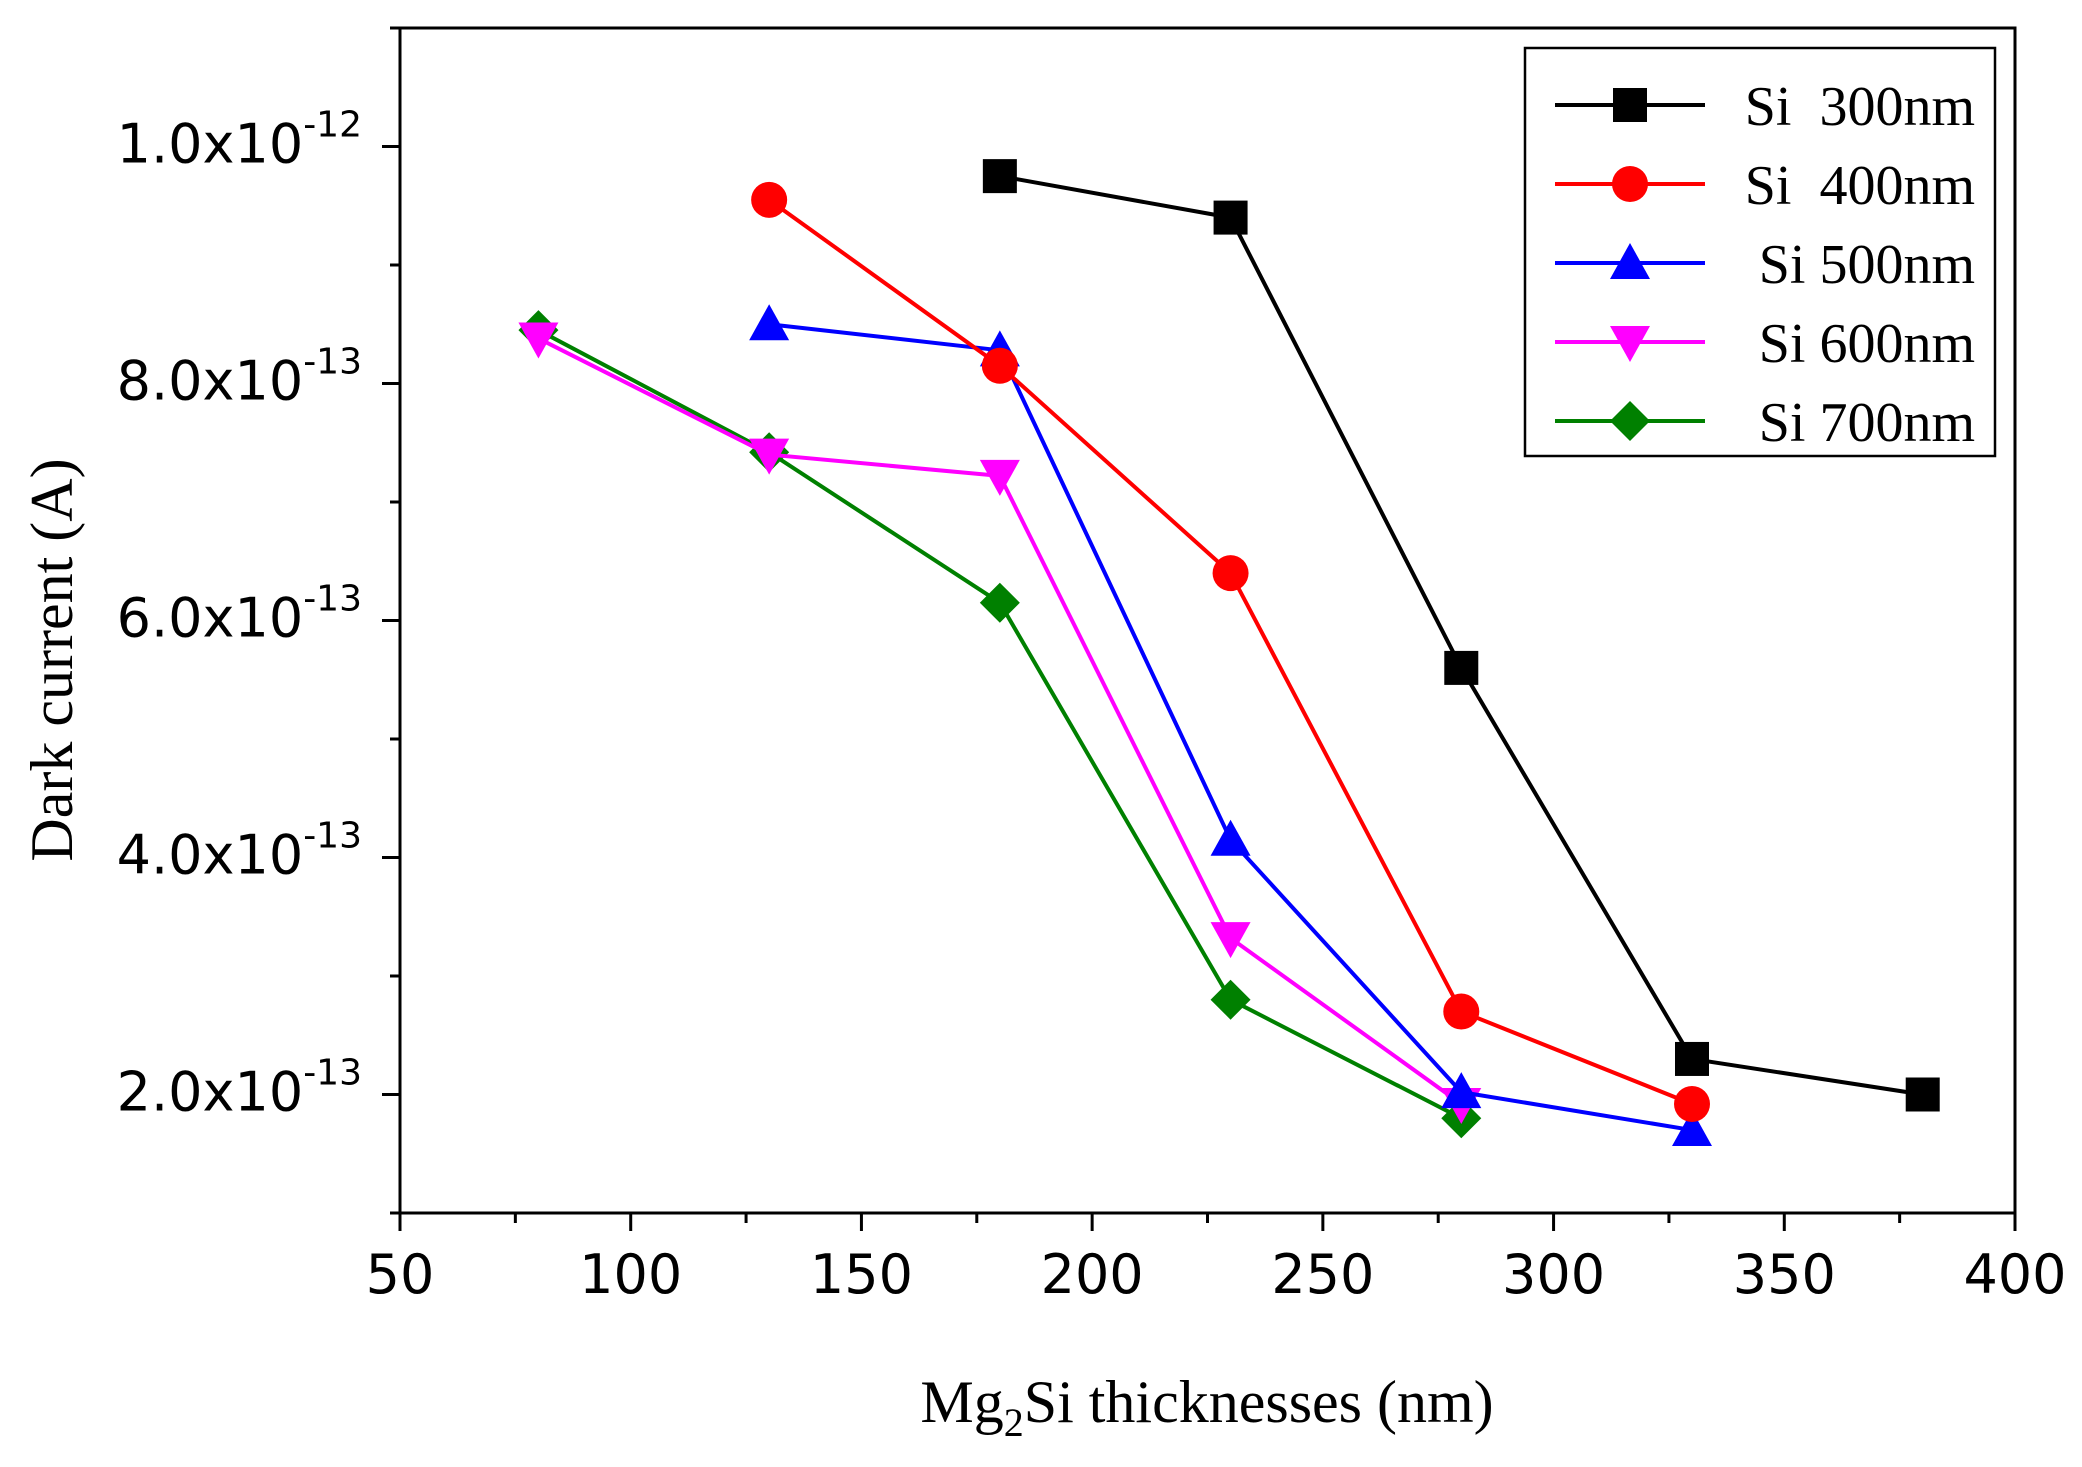  I want to click on y-tick-label: 4.0x10⁻¹³, so click(239, 851).